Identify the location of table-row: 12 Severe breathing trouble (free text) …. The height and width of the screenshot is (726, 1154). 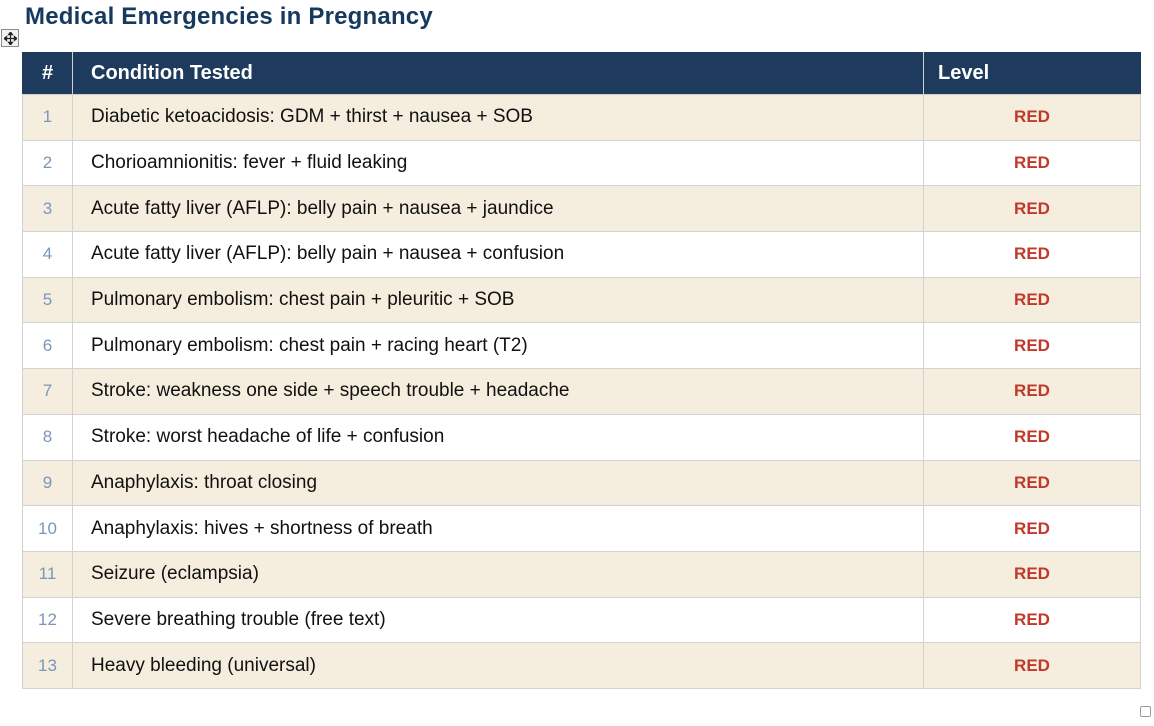
(581, 620).